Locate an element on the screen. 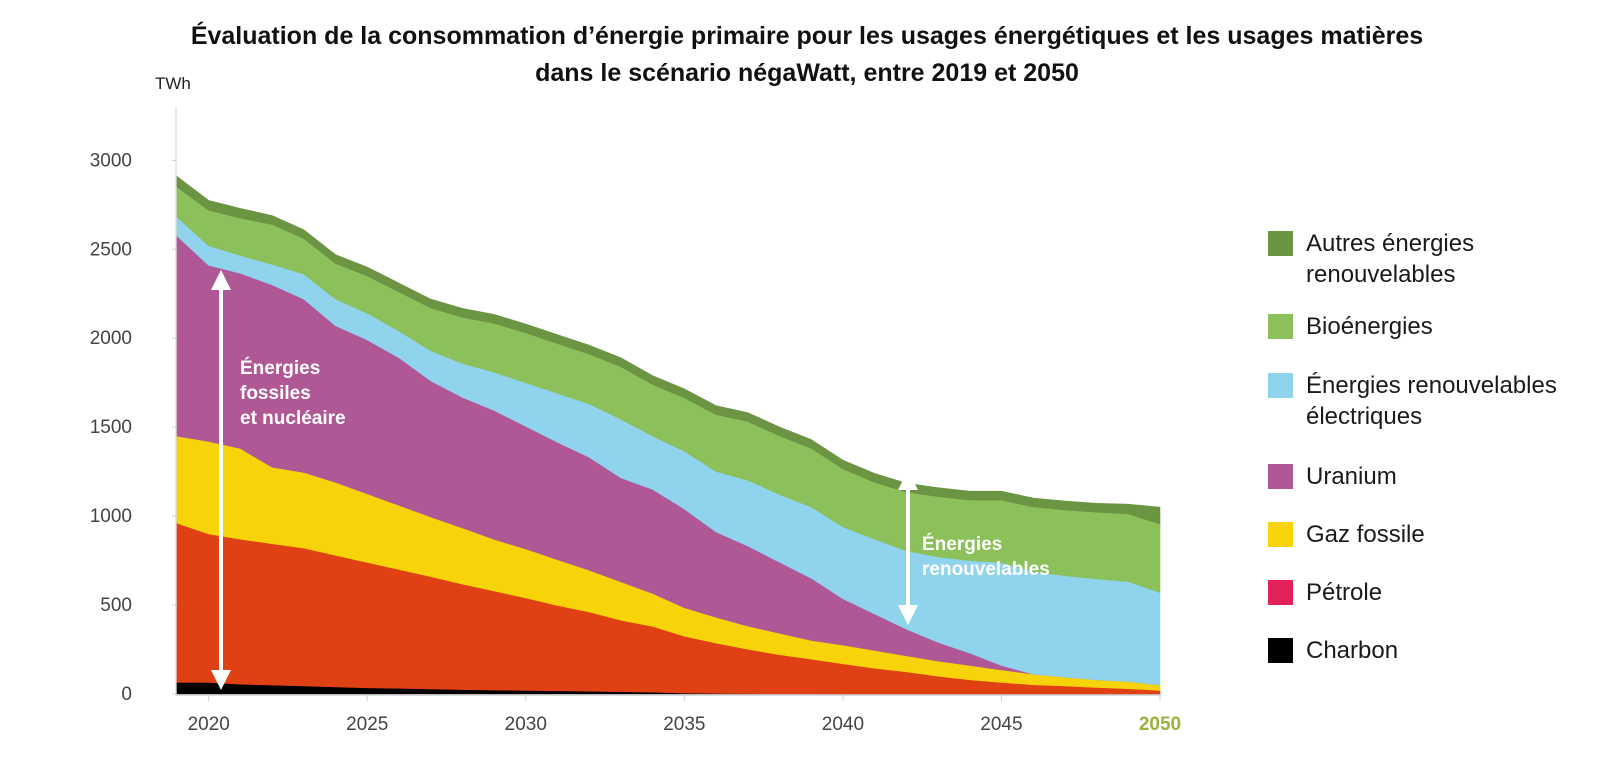  legend-label-line: Autres énergies is located at coordinates (1390, 243).